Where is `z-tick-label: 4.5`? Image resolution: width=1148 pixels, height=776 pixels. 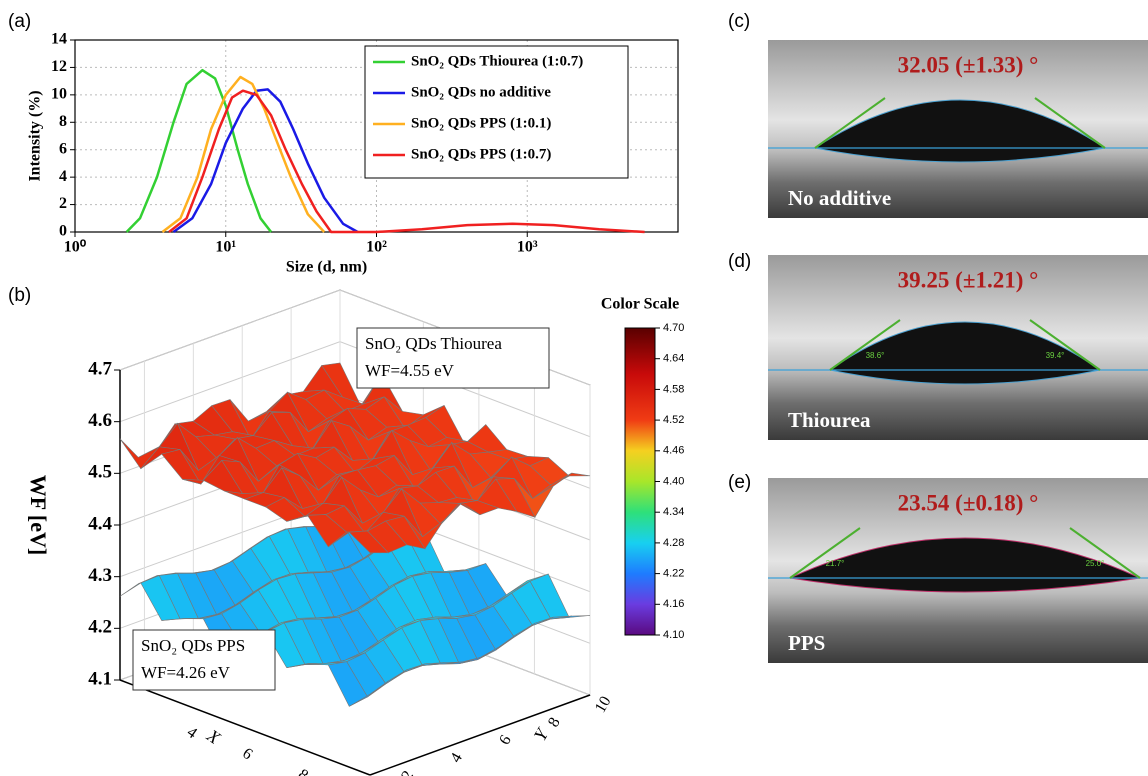 z-tick-label: 4.5 is located at coordinates (100, 472).